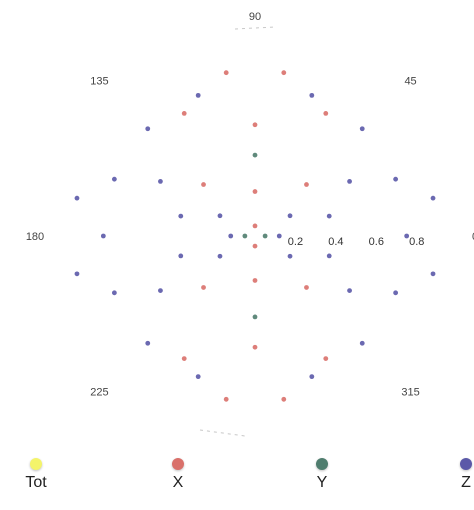 This screenshot has width=474, height=510. Describe the element at coordinates (335, 242) in the screenshot. I see `radial-tick-label: 0.4` at that location.